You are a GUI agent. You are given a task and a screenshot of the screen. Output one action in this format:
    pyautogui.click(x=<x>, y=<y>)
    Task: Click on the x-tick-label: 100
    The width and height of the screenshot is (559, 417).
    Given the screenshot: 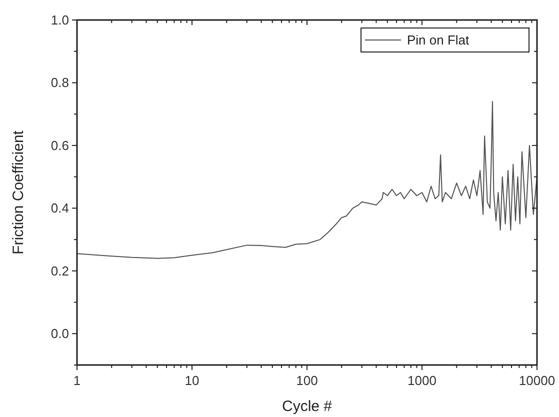 What is the action you would take?
    pyautogui.click(x=307, y=380)
    